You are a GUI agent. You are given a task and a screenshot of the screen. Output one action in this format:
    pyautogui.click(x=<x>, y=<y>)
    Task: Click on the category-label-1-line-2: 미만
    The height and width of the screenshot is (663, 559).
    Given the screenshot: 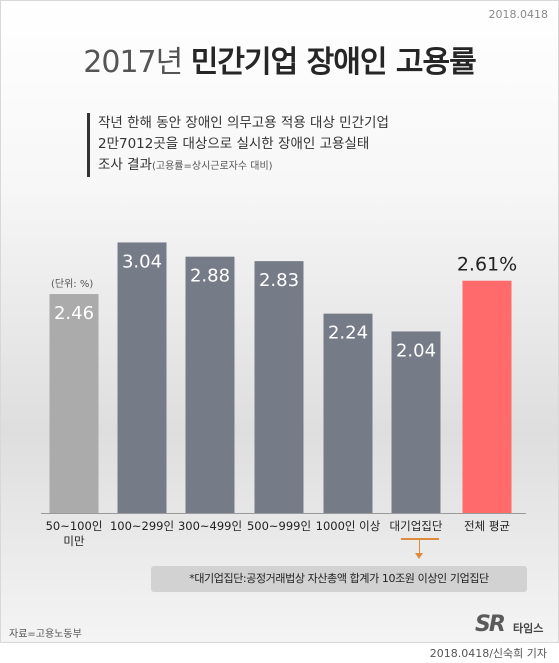 What is the action you would take?
    pyautogui.click(x=74, y=541)
    